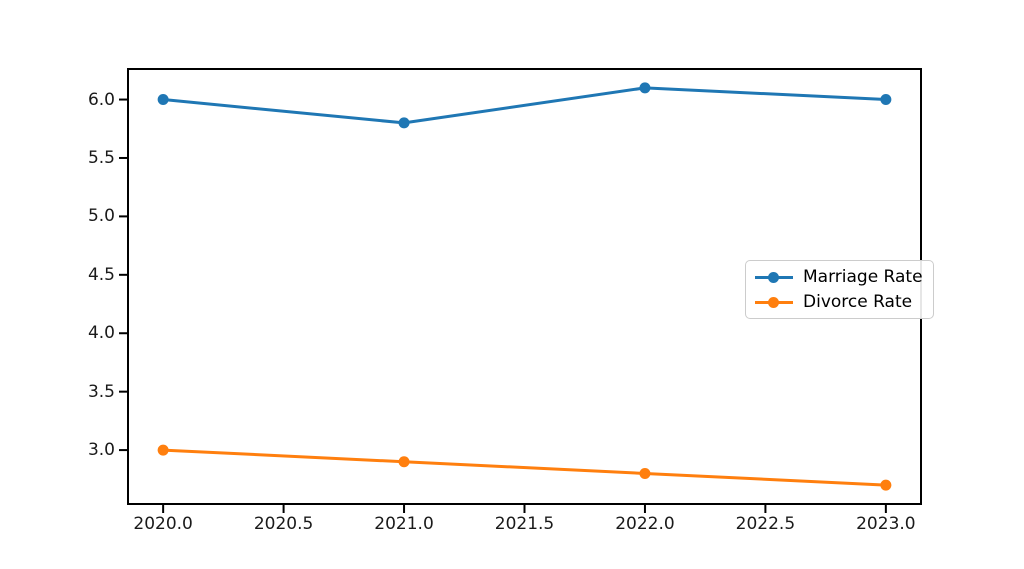 Image resolution: width=1024 pixels, height=569 pixels. What do you see at coordinates (886, 524) in the screenshot?
I see `x-tick-label: 2023.0` at bounding box center [886, 524].